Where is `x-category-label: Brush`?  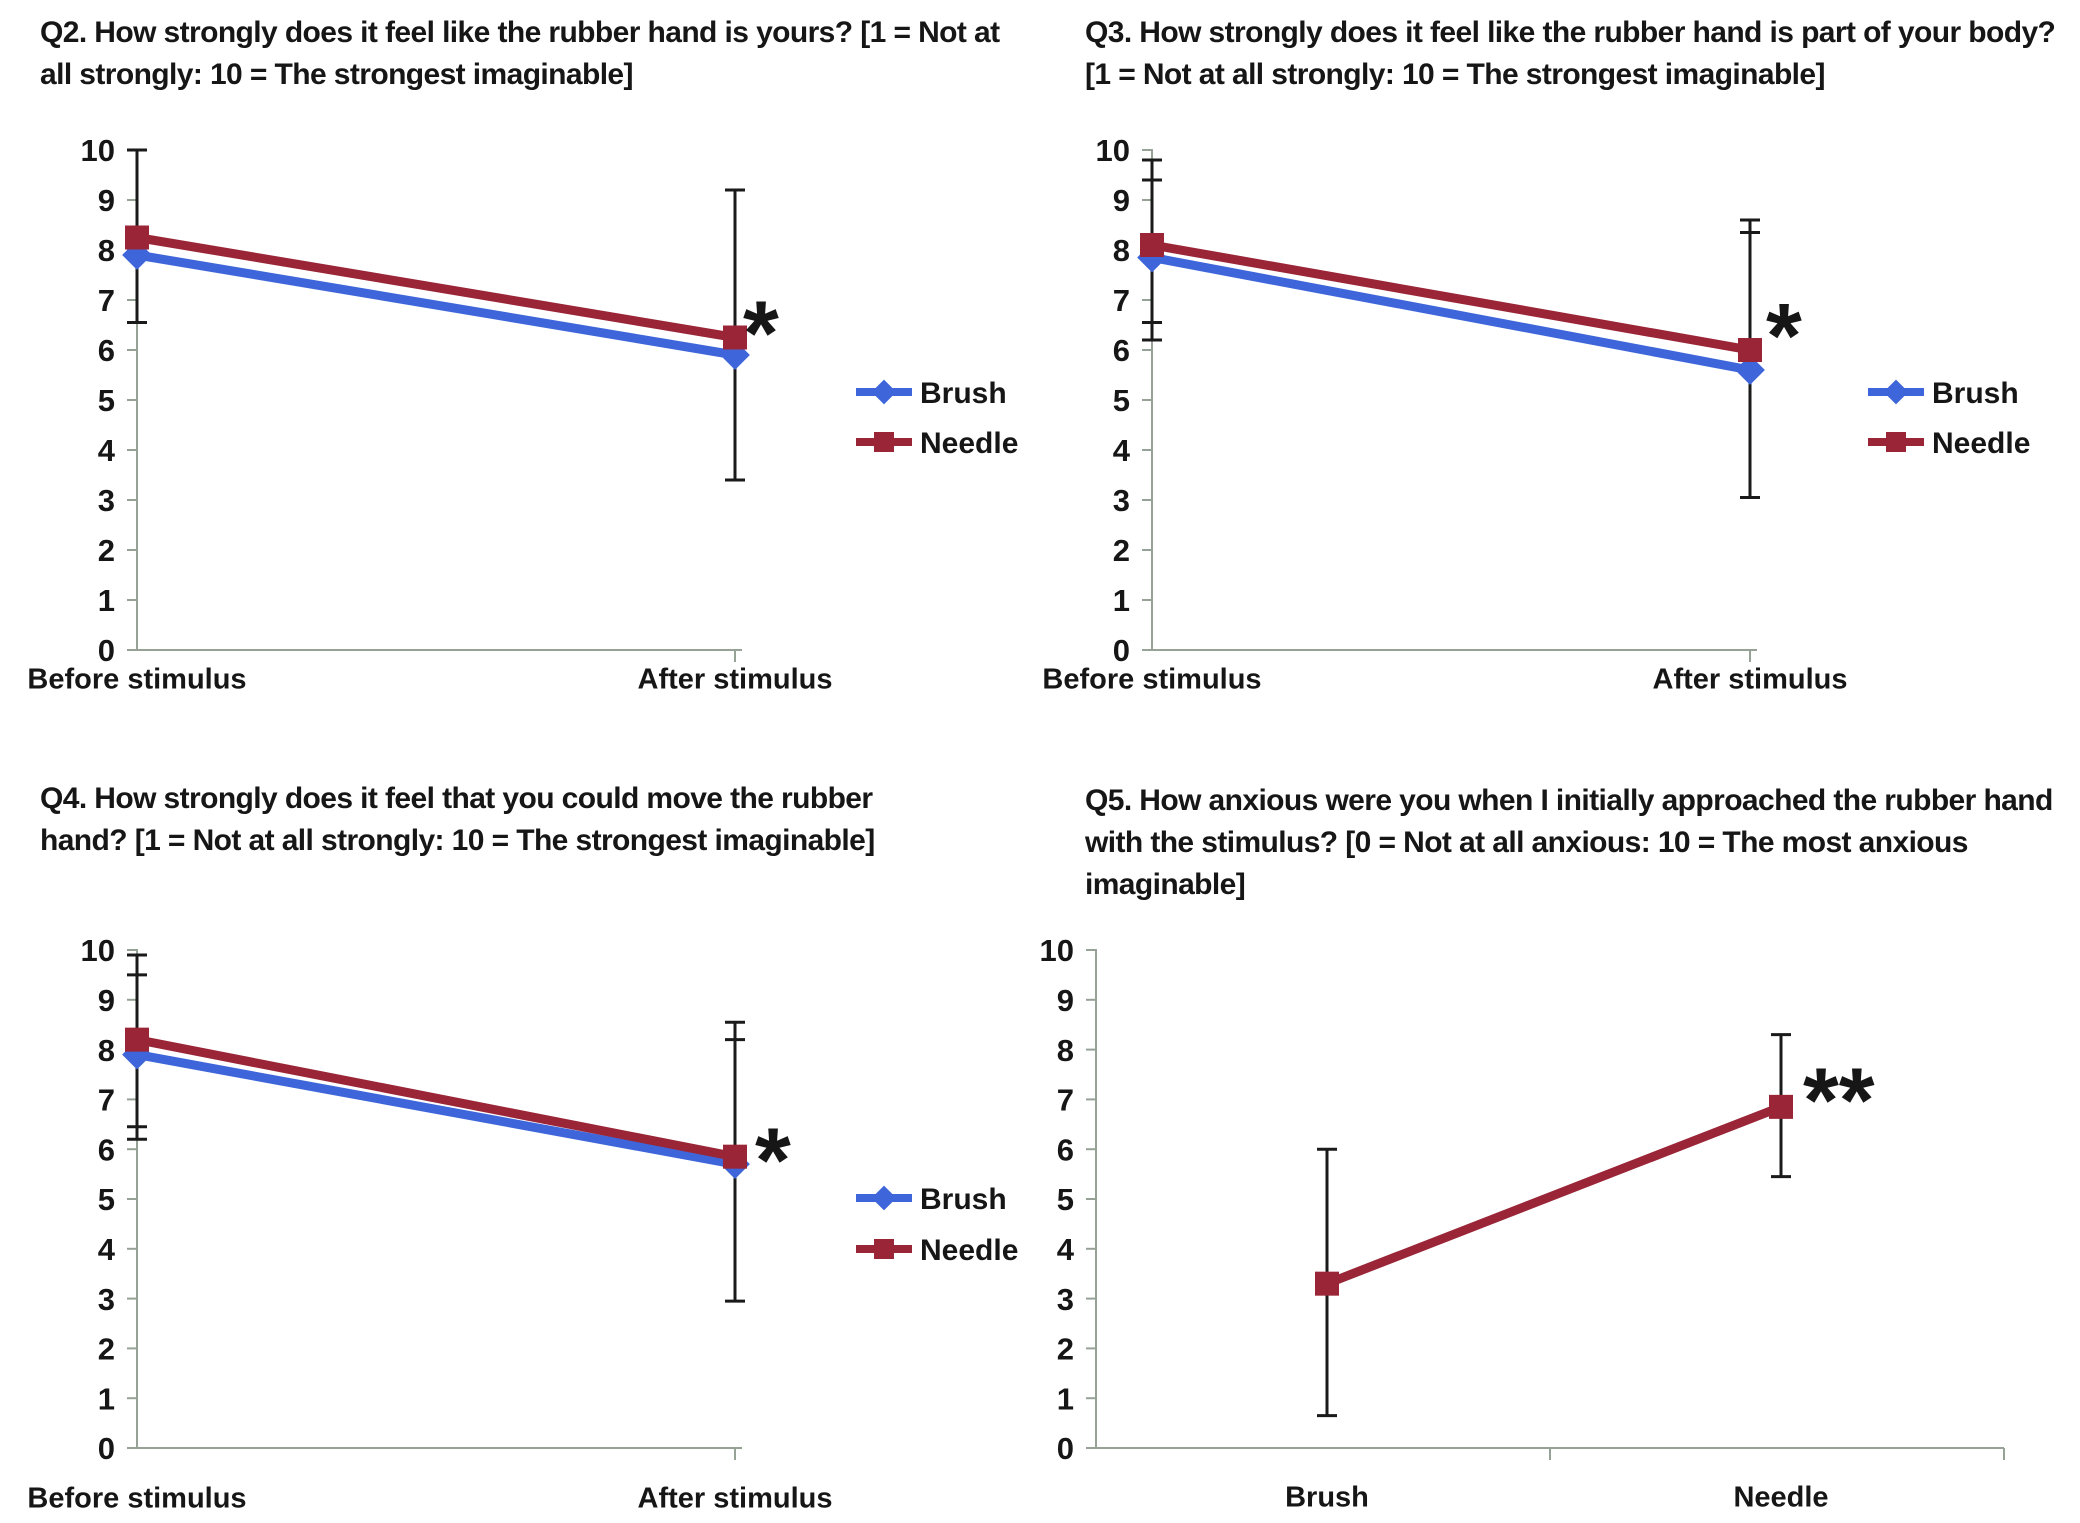
x-category-label: Brush is located at coordinates (1327, 1497).